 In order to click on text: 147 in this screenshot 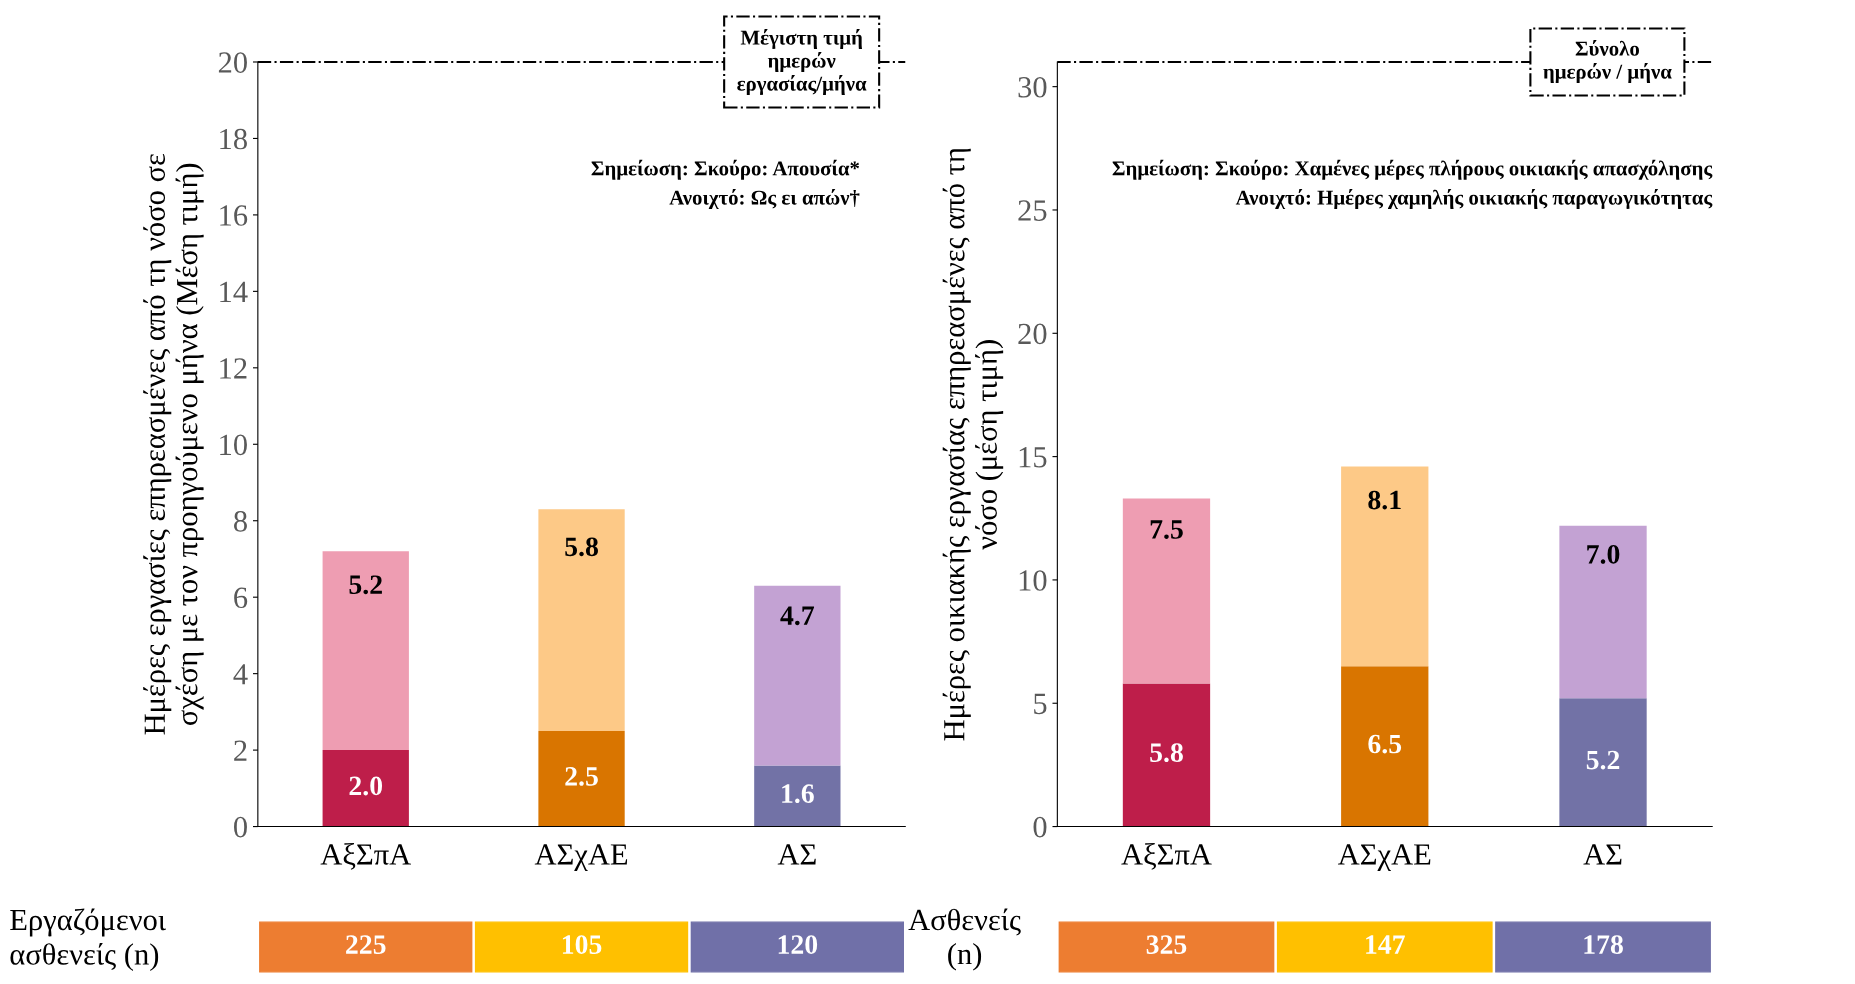, I will do `click(1385, 944)`.